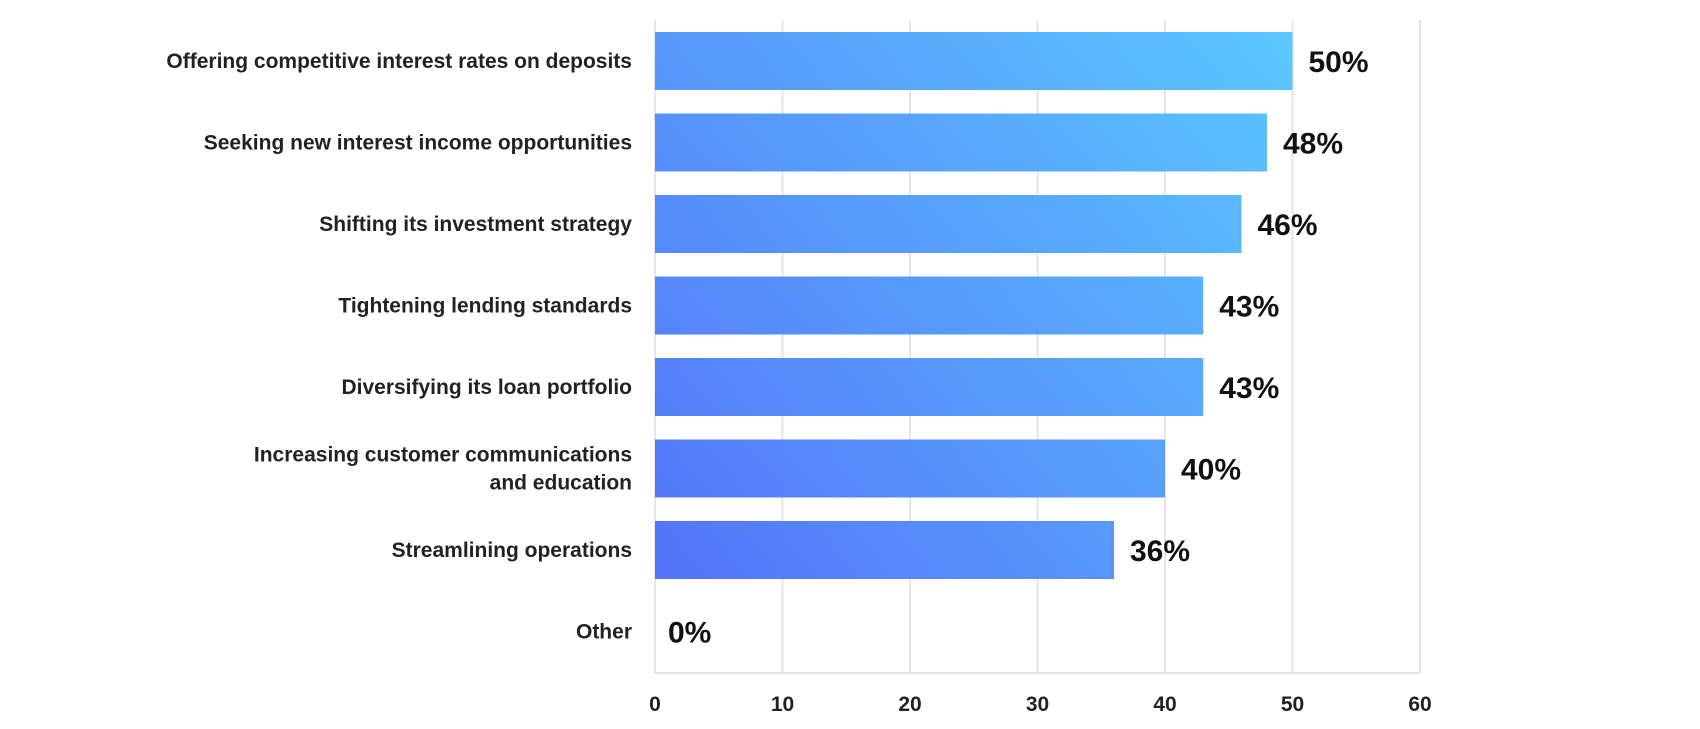  Describe the element at coordinates (1249, 307) in the screenshot. I see `value-label-3: 43%` at that location.